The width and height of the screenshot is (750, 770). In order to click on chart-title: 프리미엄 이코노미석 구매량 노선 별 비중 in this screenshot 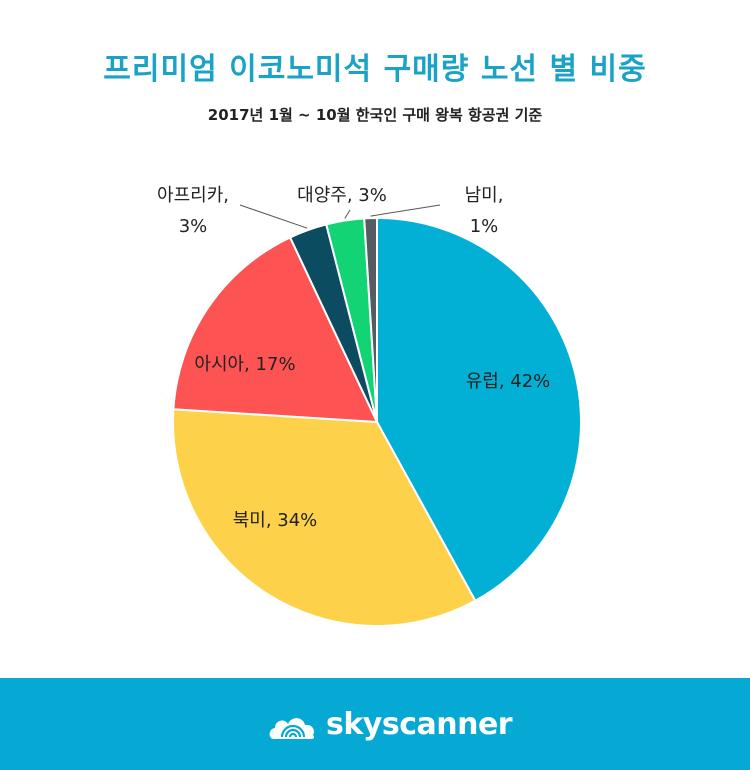, I will do `click(375, 69)`.